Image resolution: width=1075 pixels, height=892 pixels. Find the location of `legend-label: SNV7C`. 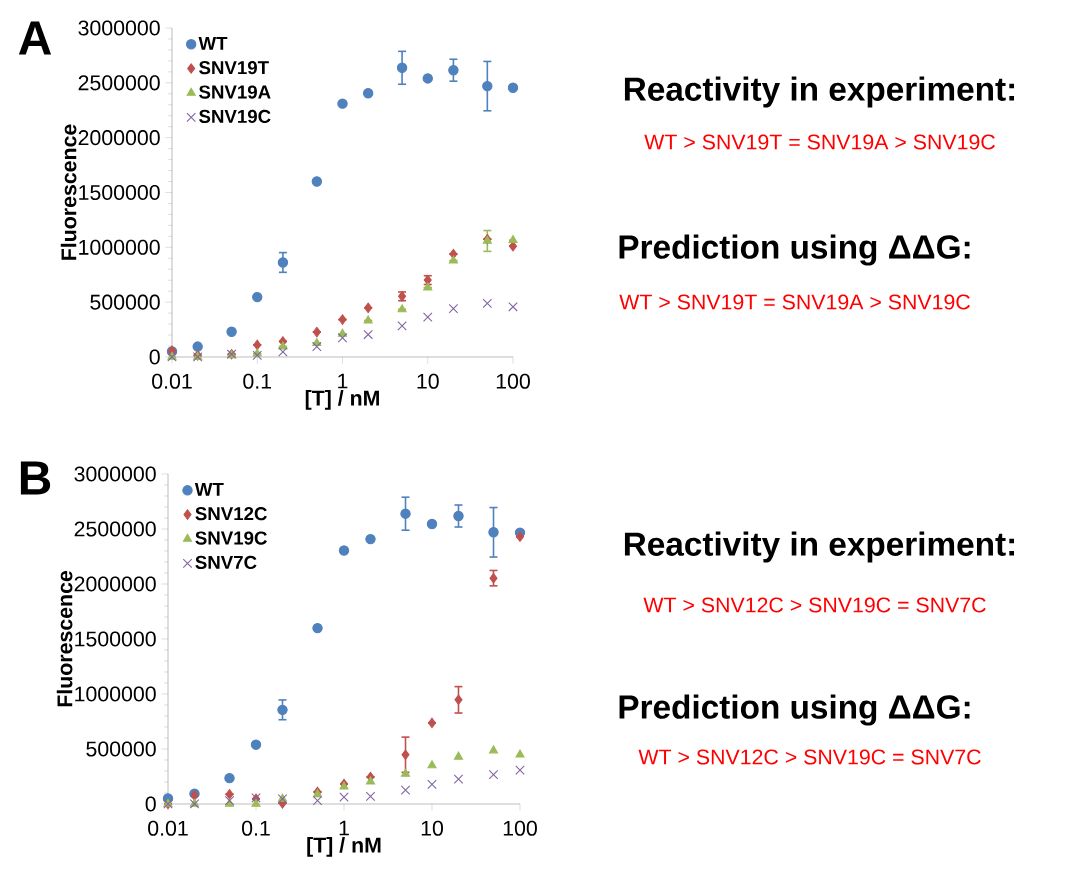

legend-label: SNV7C is located at coordinates (226, 562).